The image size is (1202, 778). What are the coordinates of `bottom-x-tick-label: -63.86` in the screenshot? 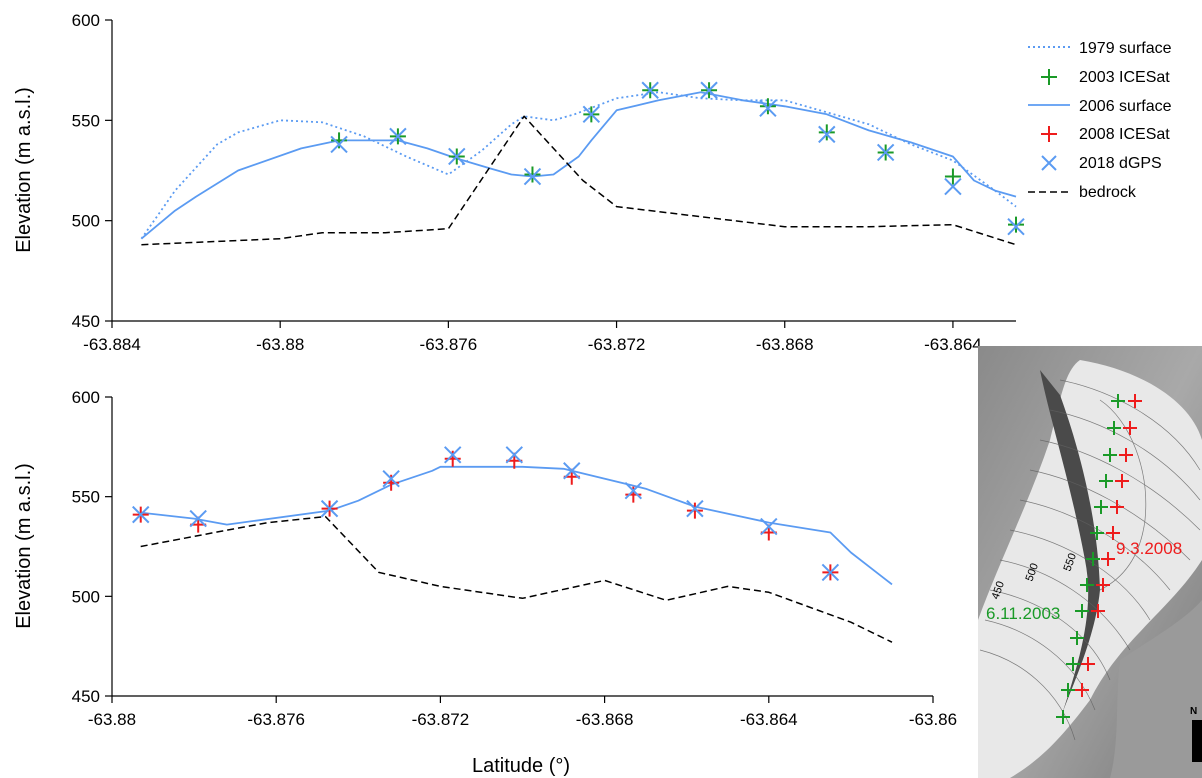 It's located at (933, 719).